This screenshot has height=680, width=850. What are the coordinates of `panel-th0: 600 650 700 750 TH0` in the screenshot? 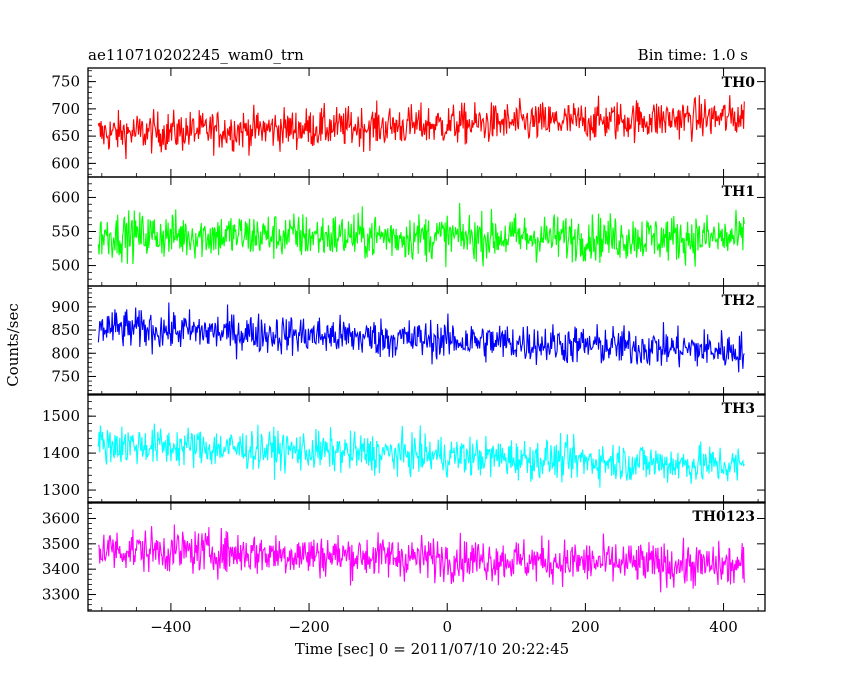 It's located at (408, 122).